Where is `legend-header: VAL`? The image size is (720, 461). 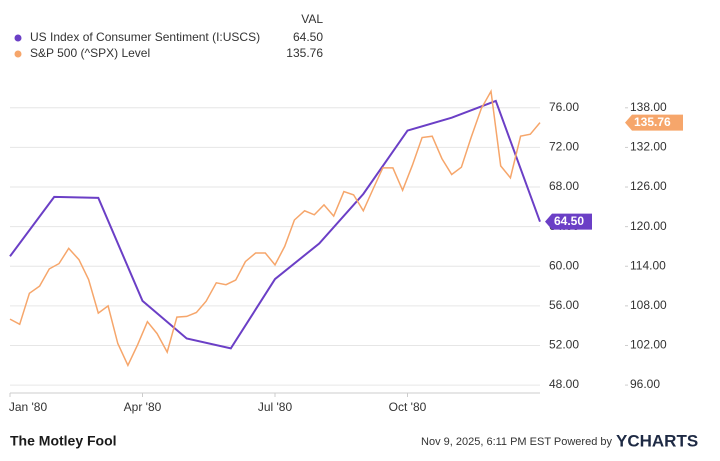 legend-header: VAL is located at coordinates (312, 19).